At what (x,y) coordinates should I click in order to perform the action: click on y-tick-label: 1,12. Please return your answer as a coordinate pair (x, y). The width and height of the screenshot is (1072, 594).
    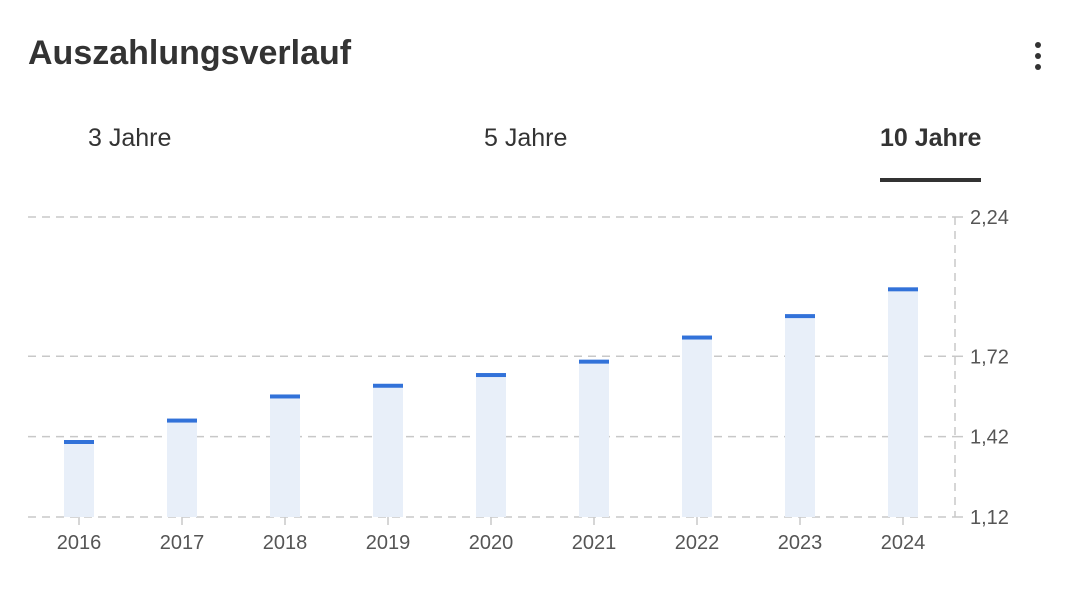
    Looking at the image, I should click on (989, 518).